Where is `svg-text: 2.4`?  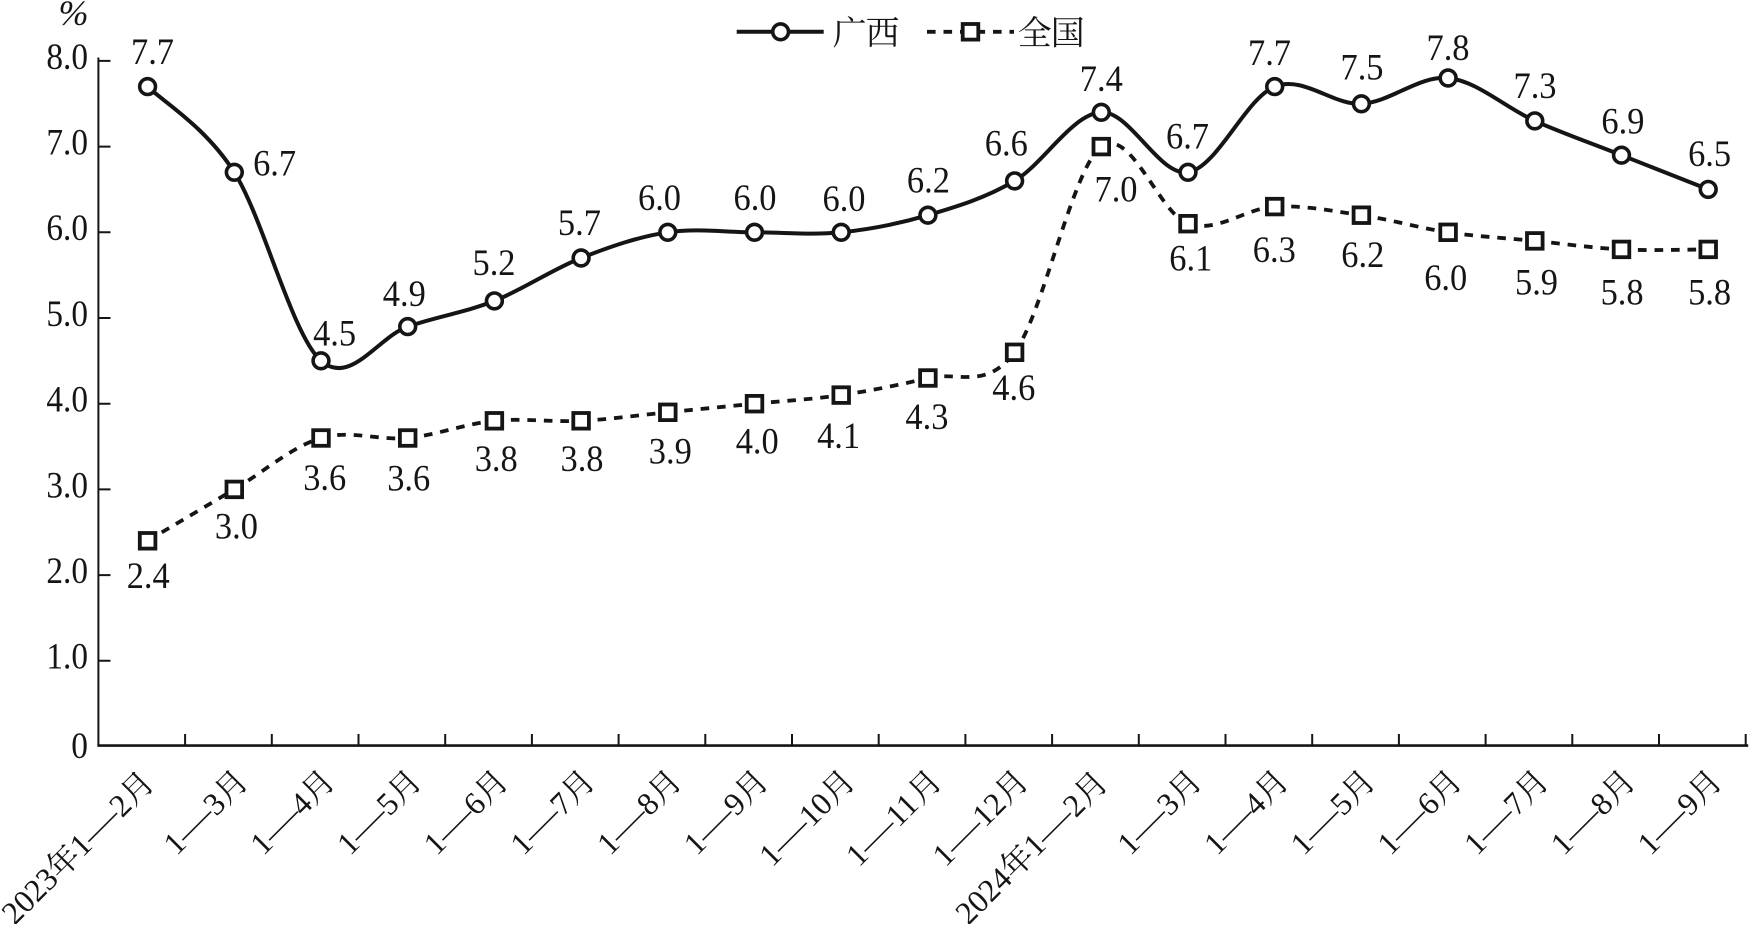
svg-text: 2.4 is located at coordinates (148, 576).